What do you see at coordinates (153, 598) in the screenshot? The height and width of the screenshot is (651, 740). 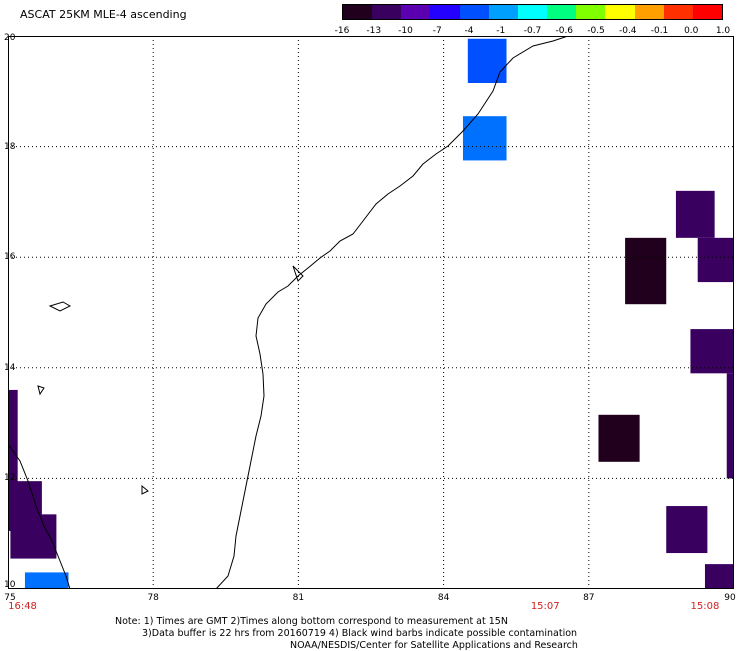 I see `x-tick-label: 78` at bounding box center [153, 598].